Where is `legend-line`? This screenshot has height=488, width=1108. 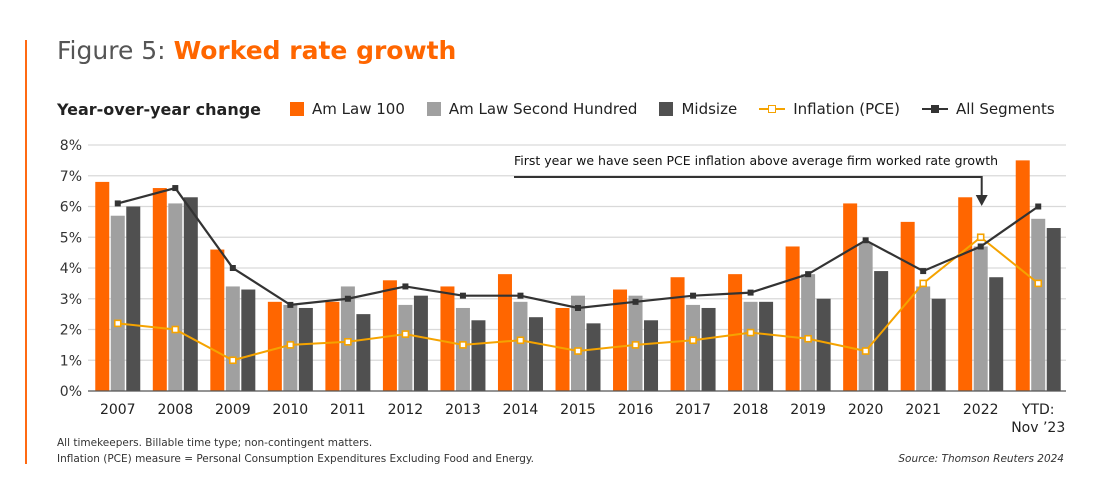 legend-line is located at coordinates (772, 109).